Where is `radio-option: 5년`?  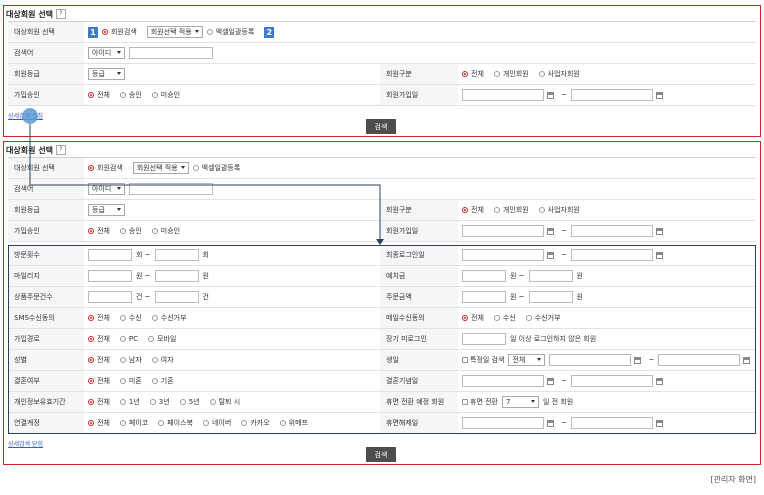
radio-option: 5년 is located at coordinates (189, 402).